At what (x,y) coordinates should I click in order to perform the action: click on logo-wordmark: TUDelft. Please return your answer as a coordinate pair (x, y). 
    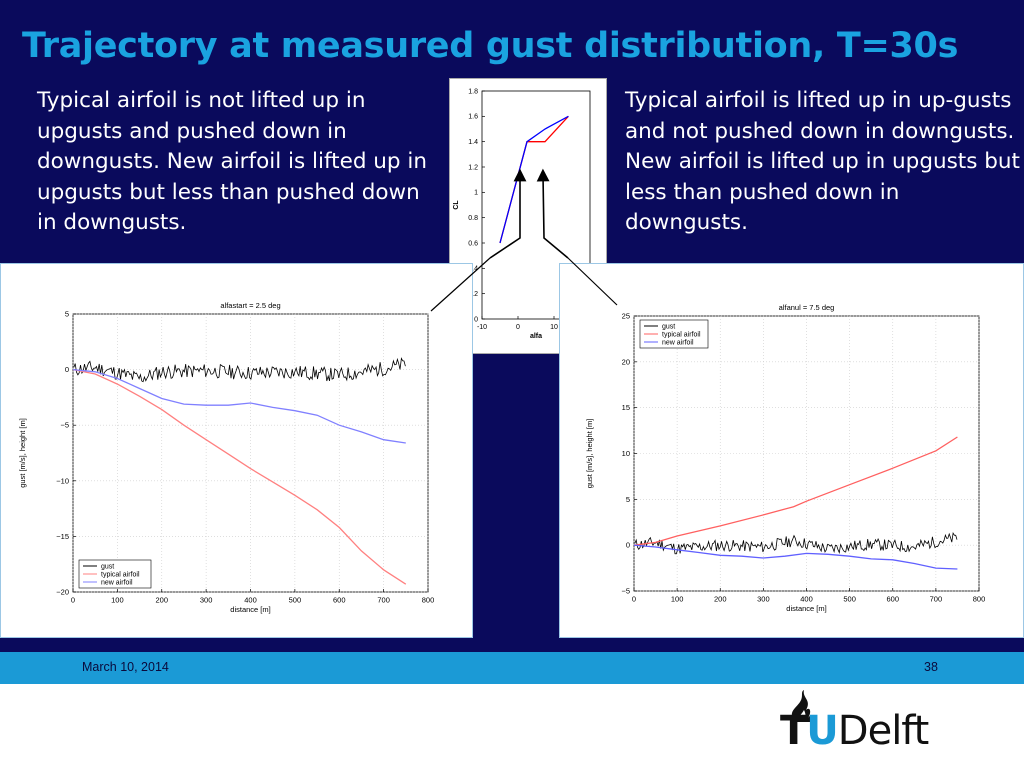
    Looking at the image, I should click on (854, 731).